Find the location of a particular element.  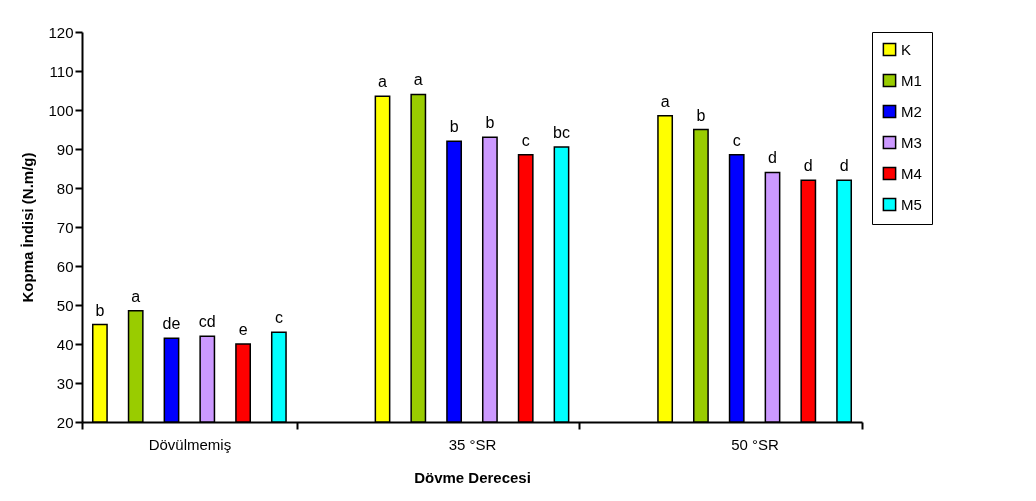

y-tick-label: 120 is located at coordinates (61, 32).